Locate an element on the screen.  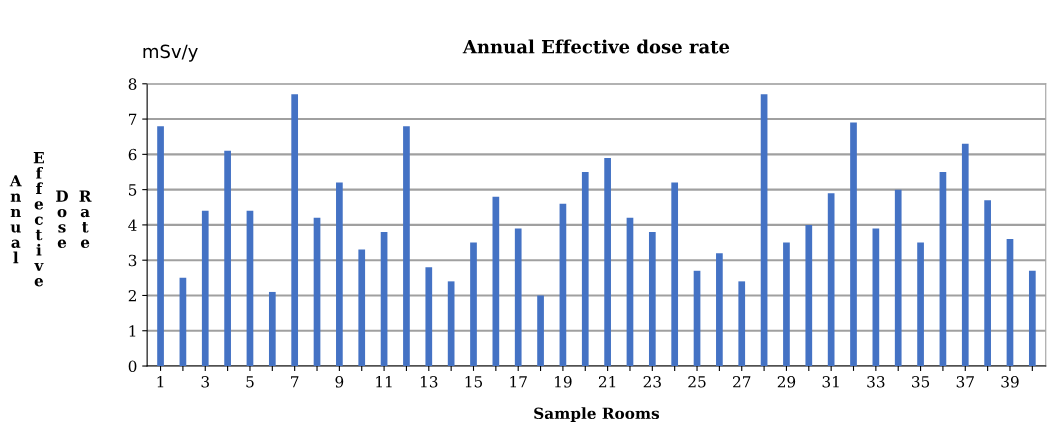
chart-title: Annual Effective dose rate is located at coordinates (596, 46).